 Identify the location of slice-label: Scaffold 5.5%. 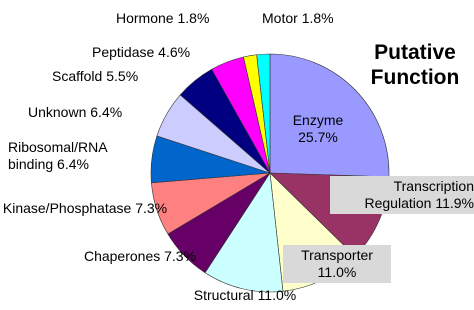
(117, 76).